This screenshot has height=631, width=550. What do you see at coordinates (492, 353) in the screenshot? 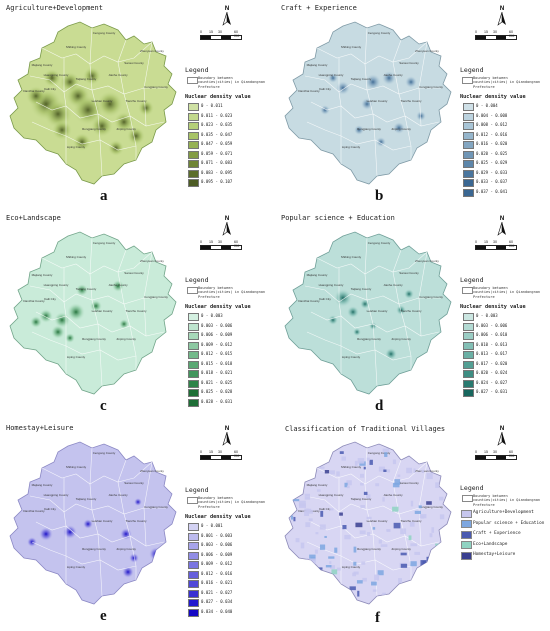
I see `density-class-label: 0.013 - 0.017` at bounding box center [492, 353].